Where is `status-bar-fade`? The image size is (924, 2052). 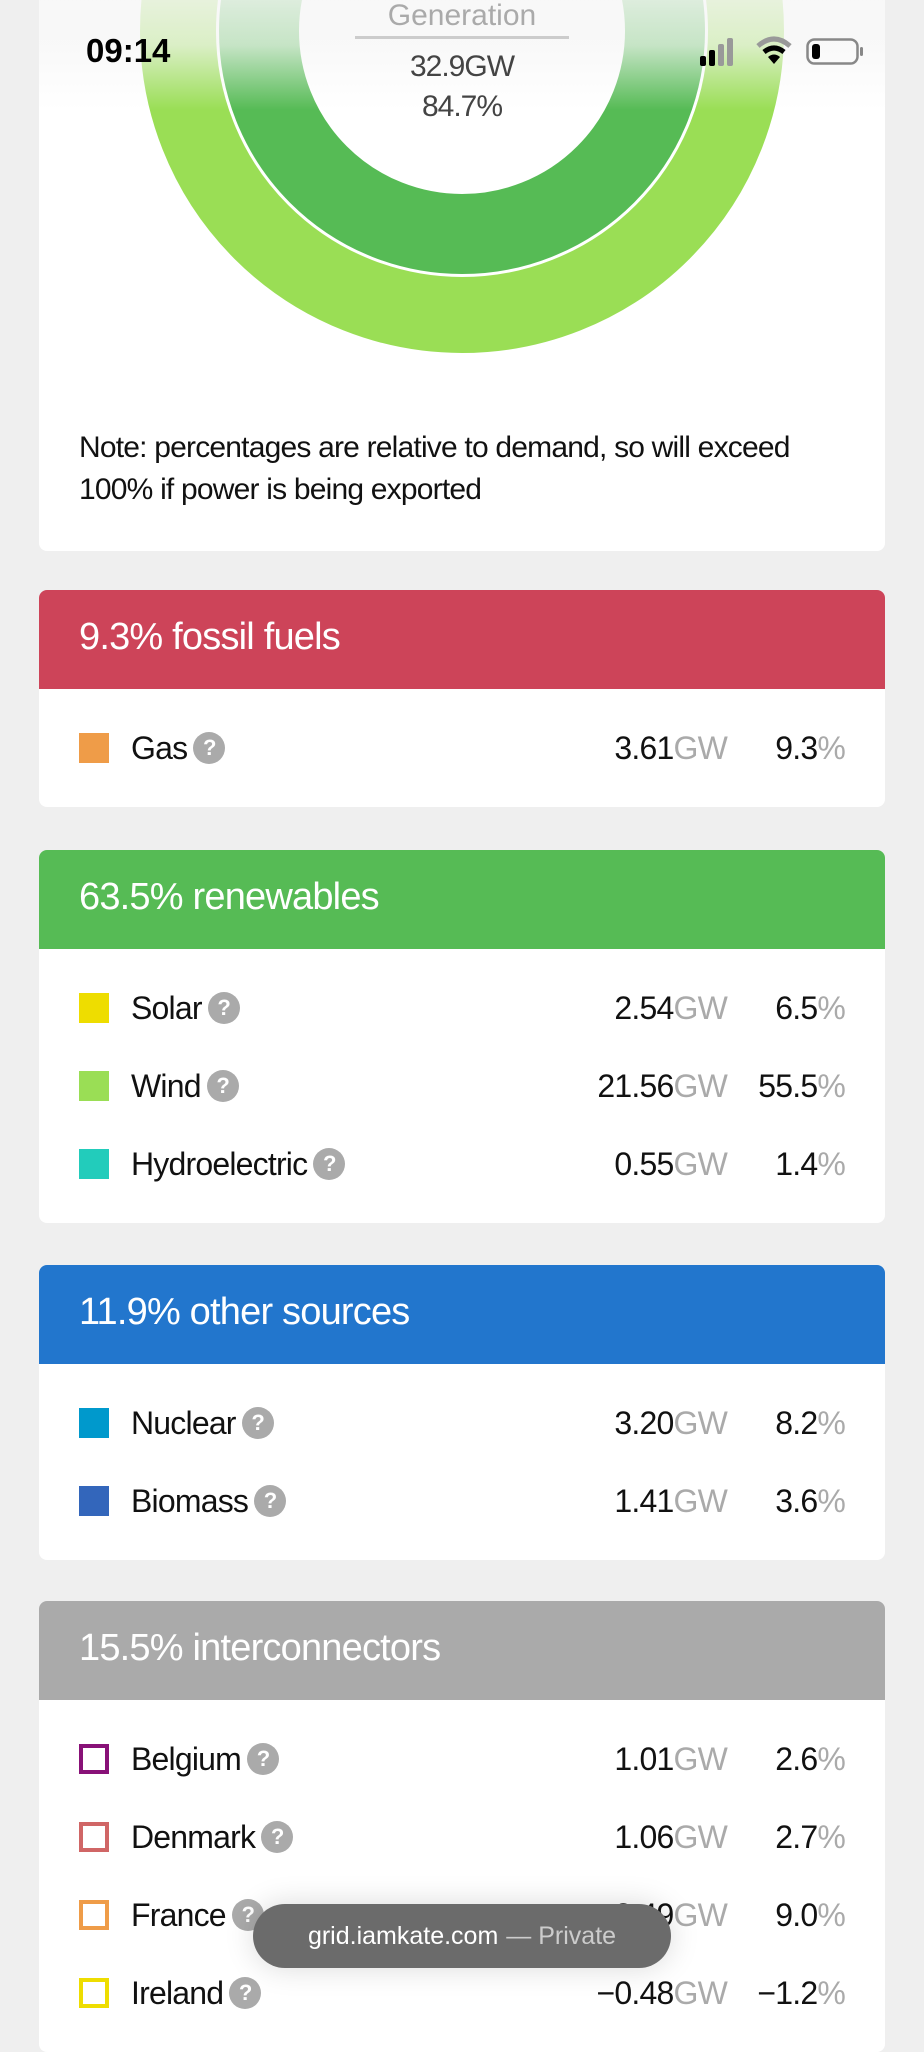 status-bar-fade is located at coordinates (462, 55).